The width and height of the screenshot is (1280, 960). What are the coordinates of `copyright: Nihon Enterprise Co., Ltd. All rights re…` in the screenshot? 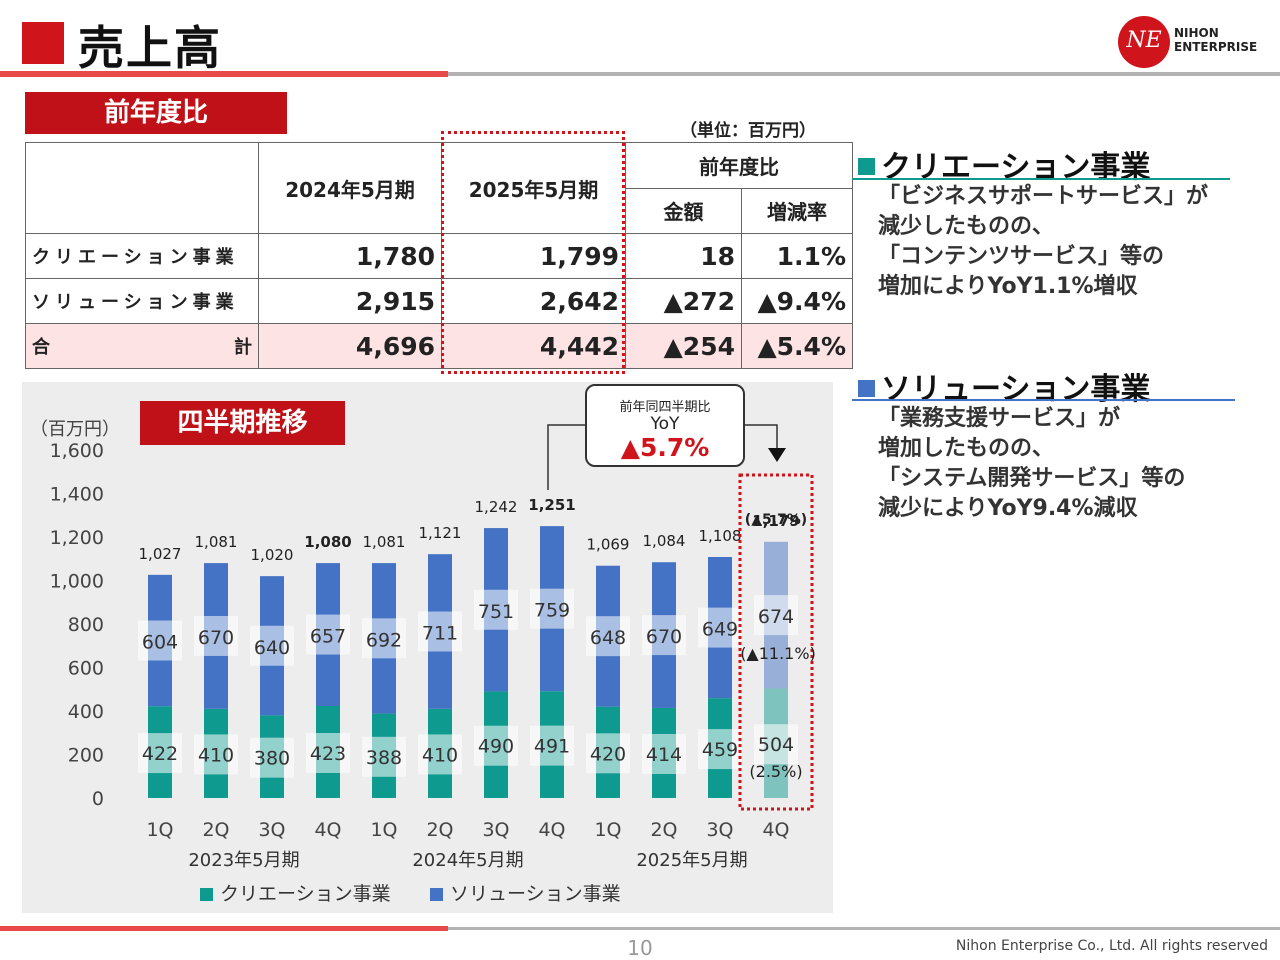 It's located at (1111, 946).